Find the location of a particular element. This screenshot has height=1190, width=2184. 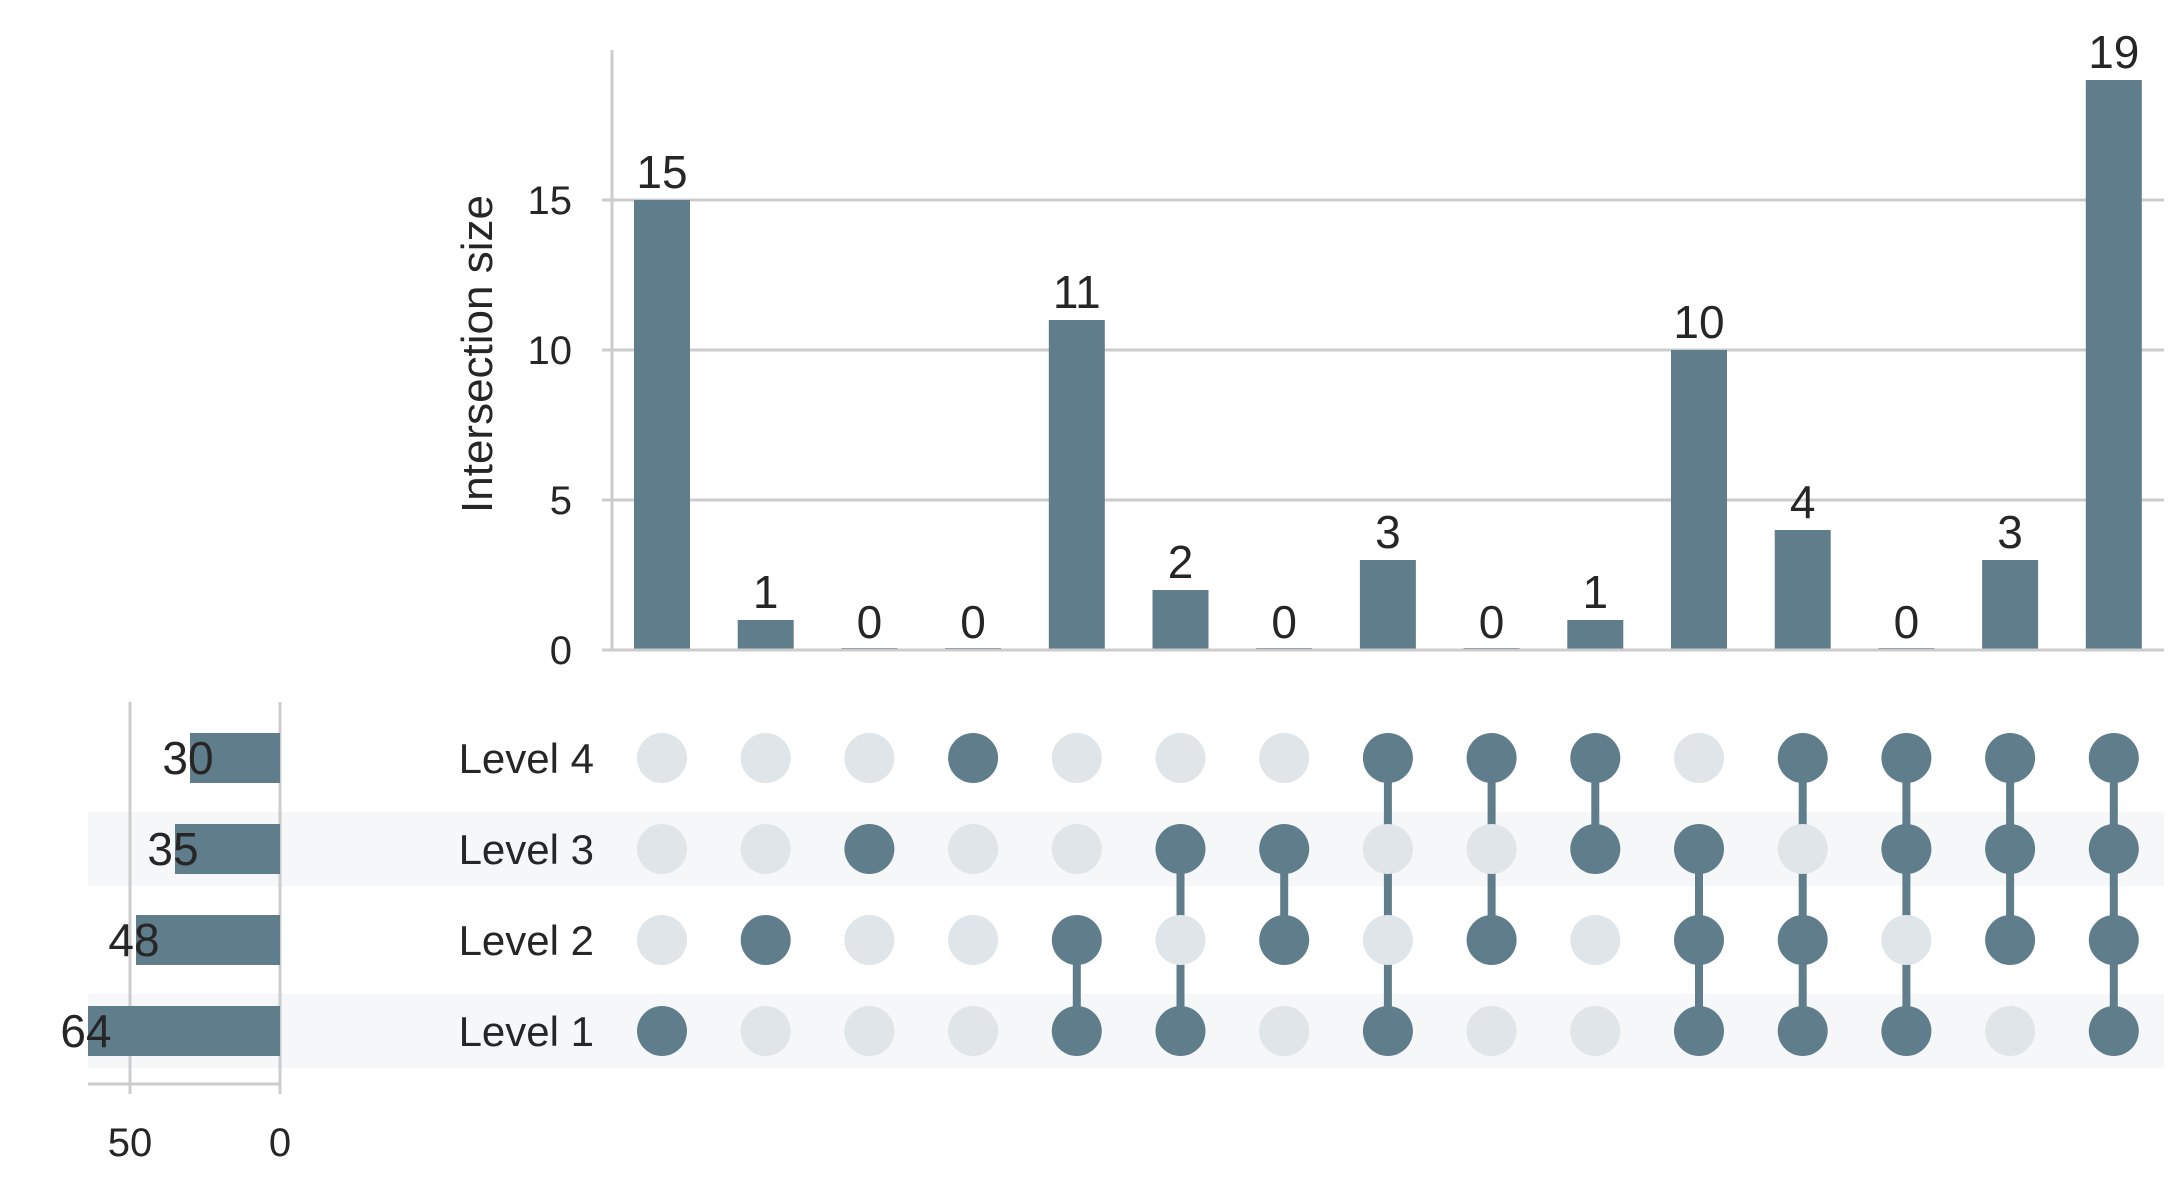

y-tick-label: 10 is located at coordinates (550, 351).